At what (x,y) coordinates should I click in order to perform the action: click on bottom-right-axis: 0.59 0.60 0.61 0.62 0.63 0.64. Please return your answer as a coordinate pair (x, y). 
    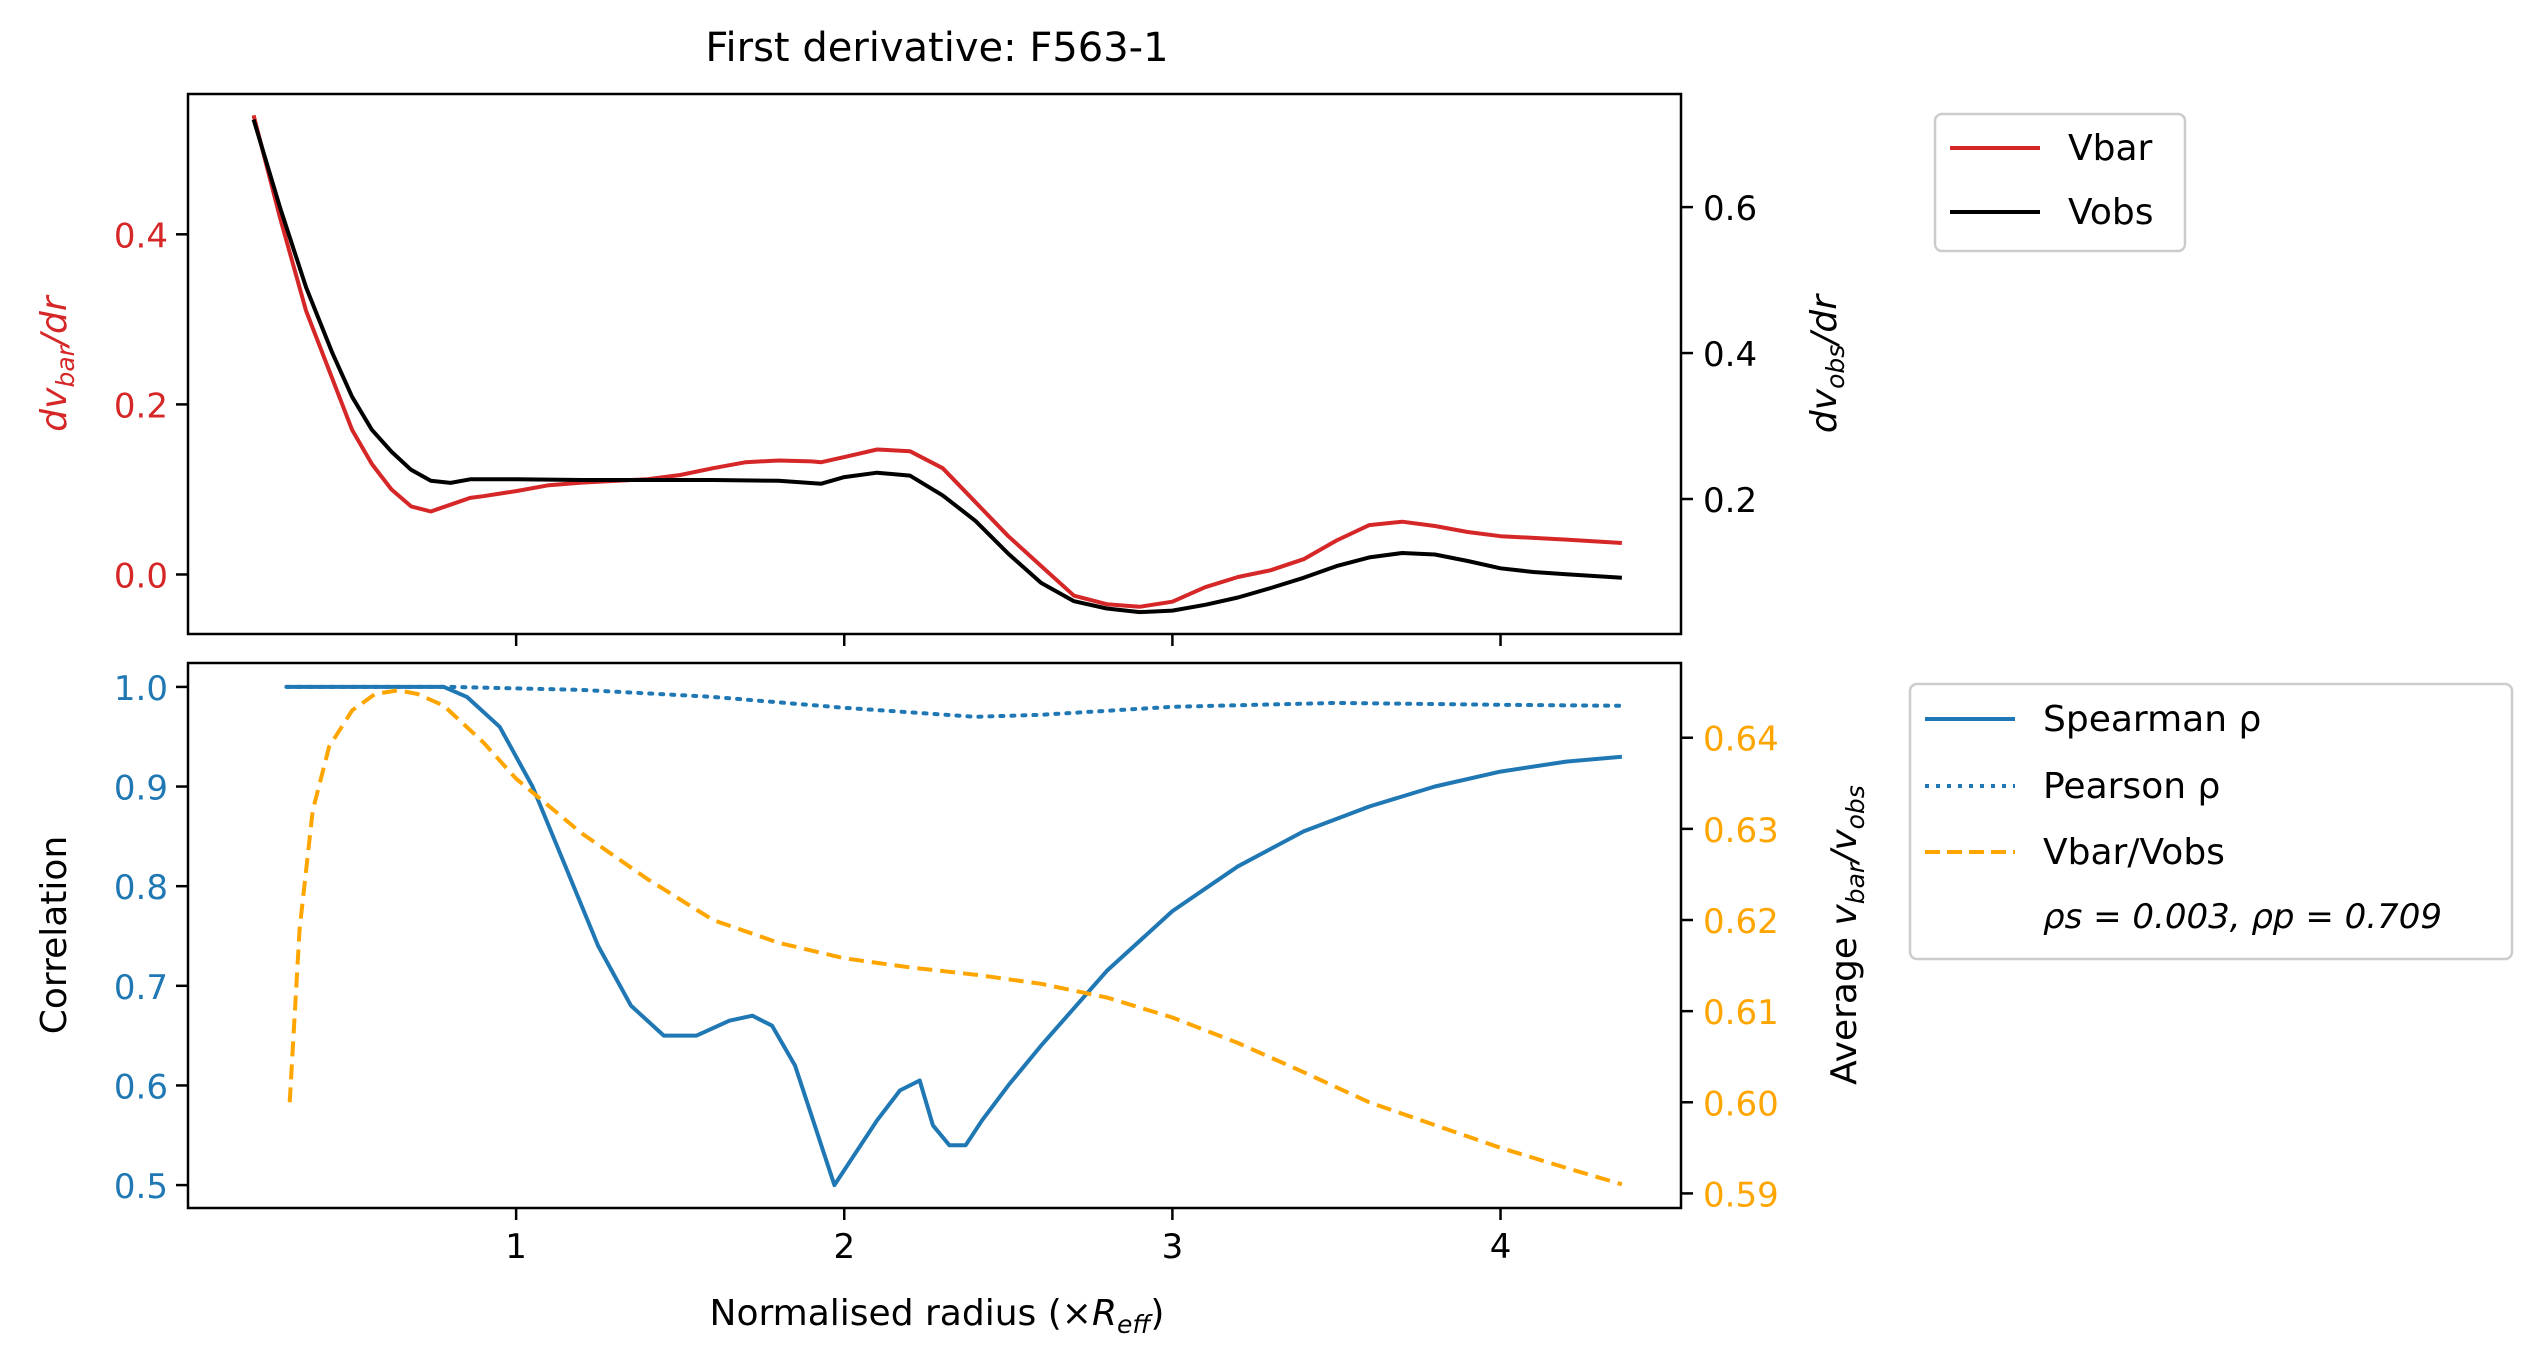
    Looking at the image, I should click on (1730, 967).